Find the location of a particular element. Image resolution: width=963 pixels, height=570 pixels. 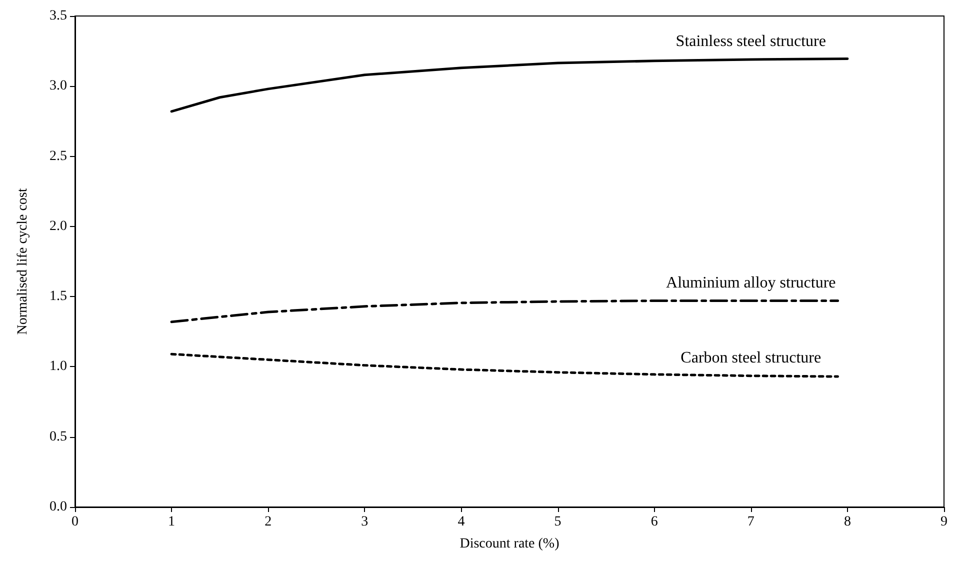

x-tick-label: 2 is located at coordinates (268, 522).